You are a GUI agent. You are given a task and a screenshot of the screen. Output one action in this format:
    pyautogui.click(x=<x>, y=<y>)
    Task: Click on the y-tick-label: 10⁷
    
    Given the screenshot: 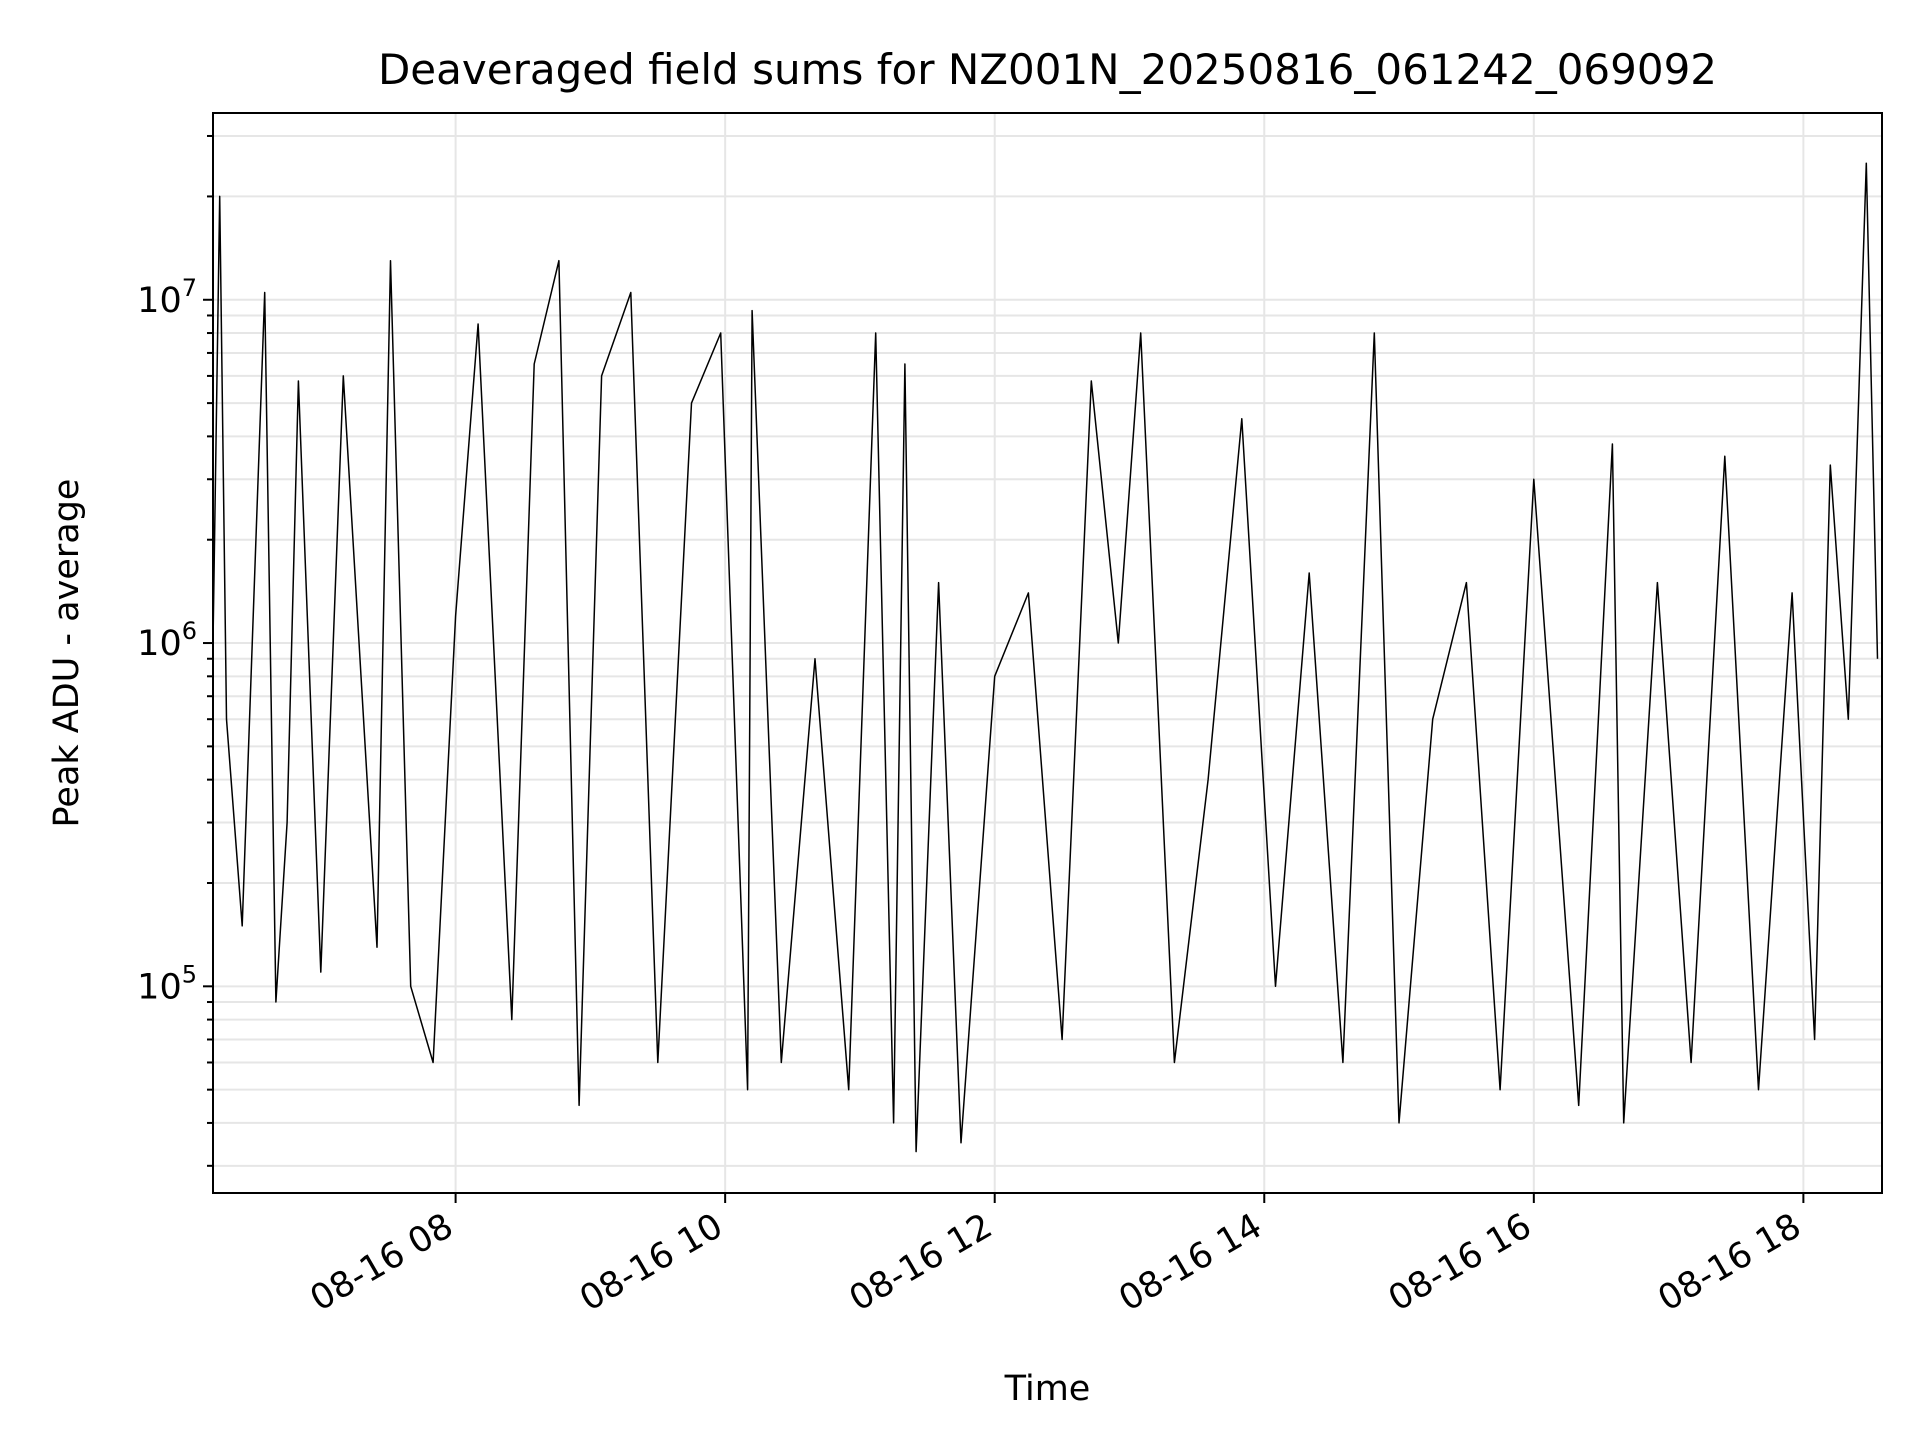 What is the action you would take?
    pyautogui.click(x=167, y=297)
    